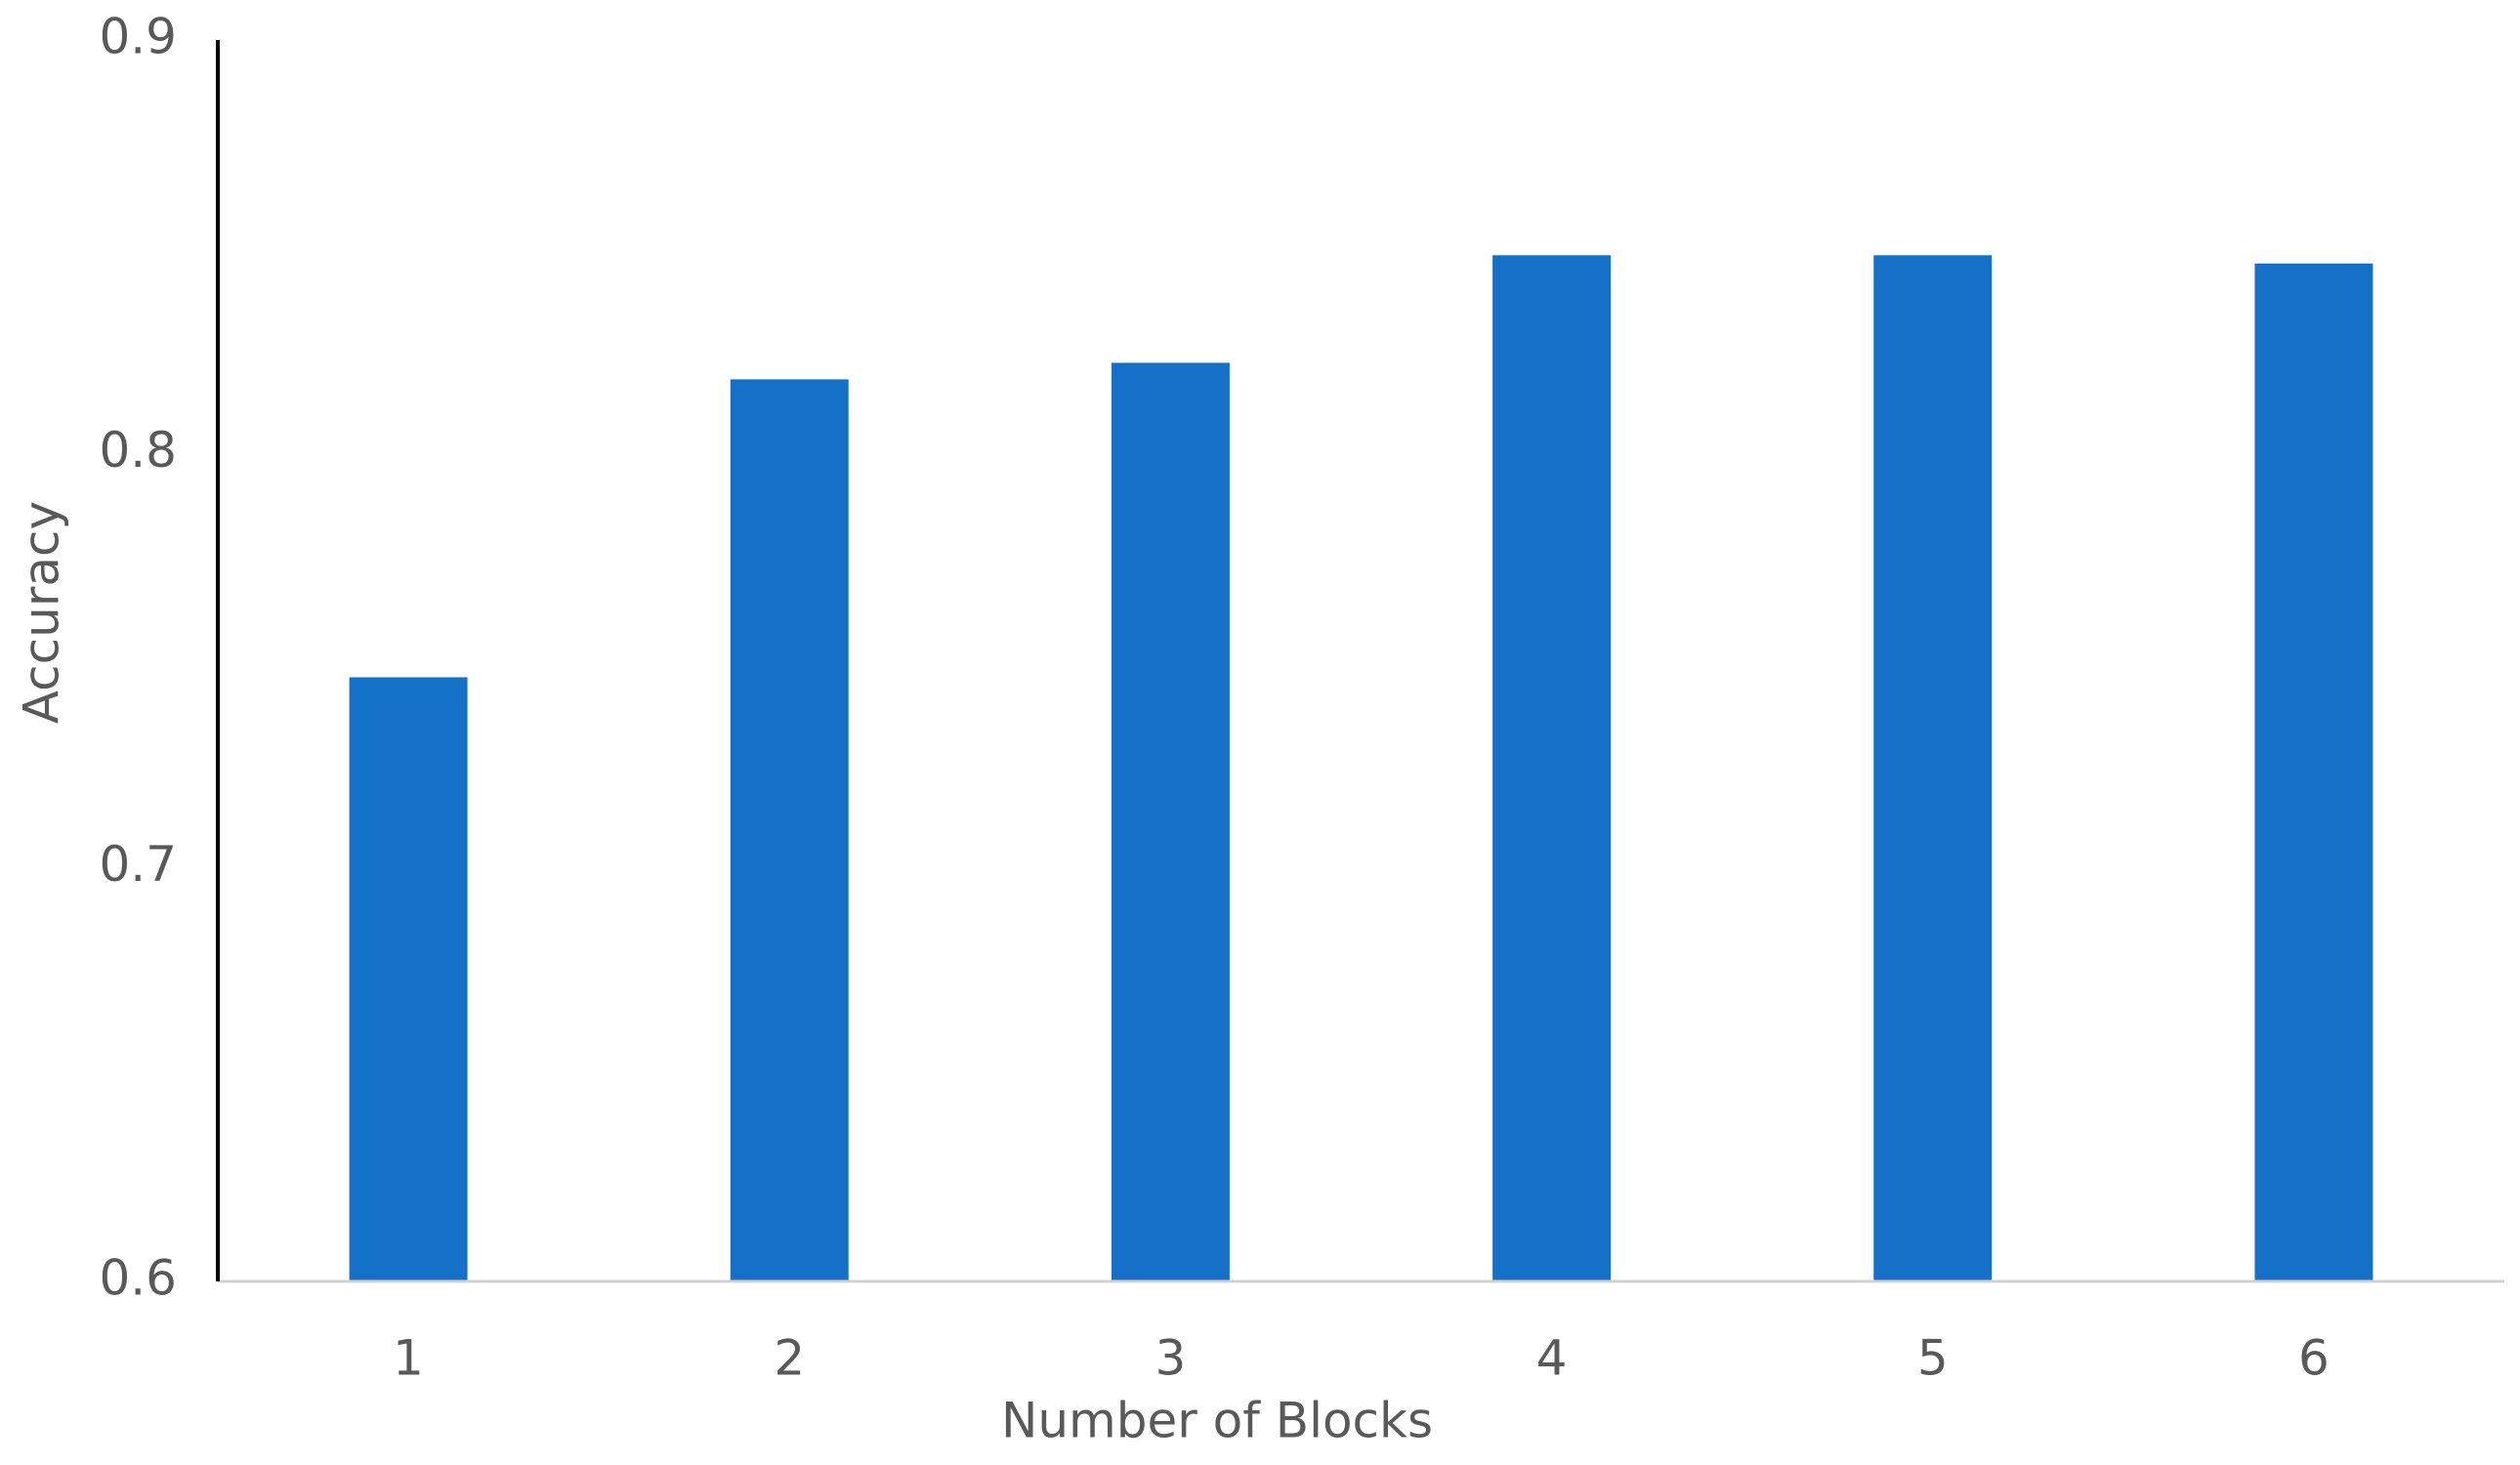 The height and width of the screenshot is (1465, 2520). What do you see at coordinates (1171, 1358) in the screenshot?
I see `x-tick-label: 3` at bounding box center [1171, 1358].